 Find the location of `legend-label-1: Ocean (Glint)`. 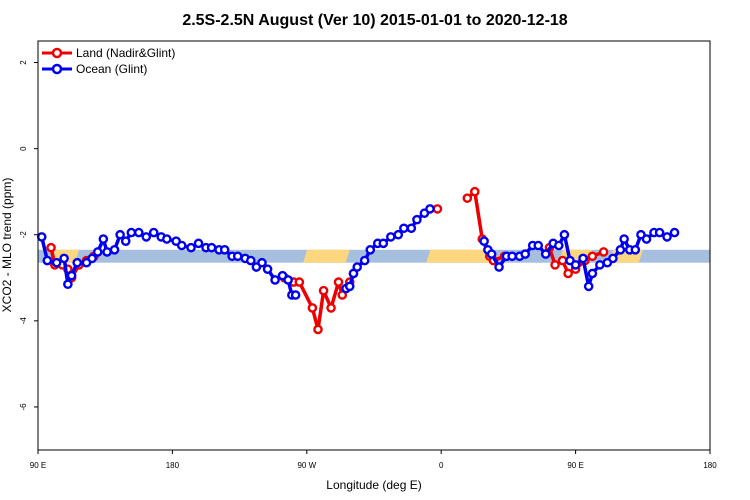

legend-label-1: Ocean (Glint) is located at coordinates (111, 69).